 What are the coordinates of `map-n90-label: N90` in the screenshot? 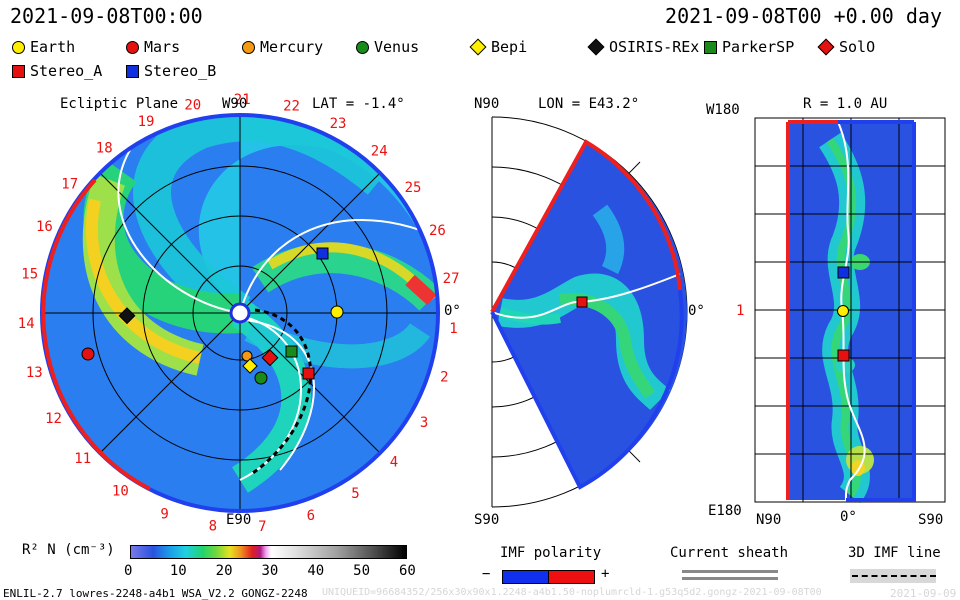 It's located at (769, 520).